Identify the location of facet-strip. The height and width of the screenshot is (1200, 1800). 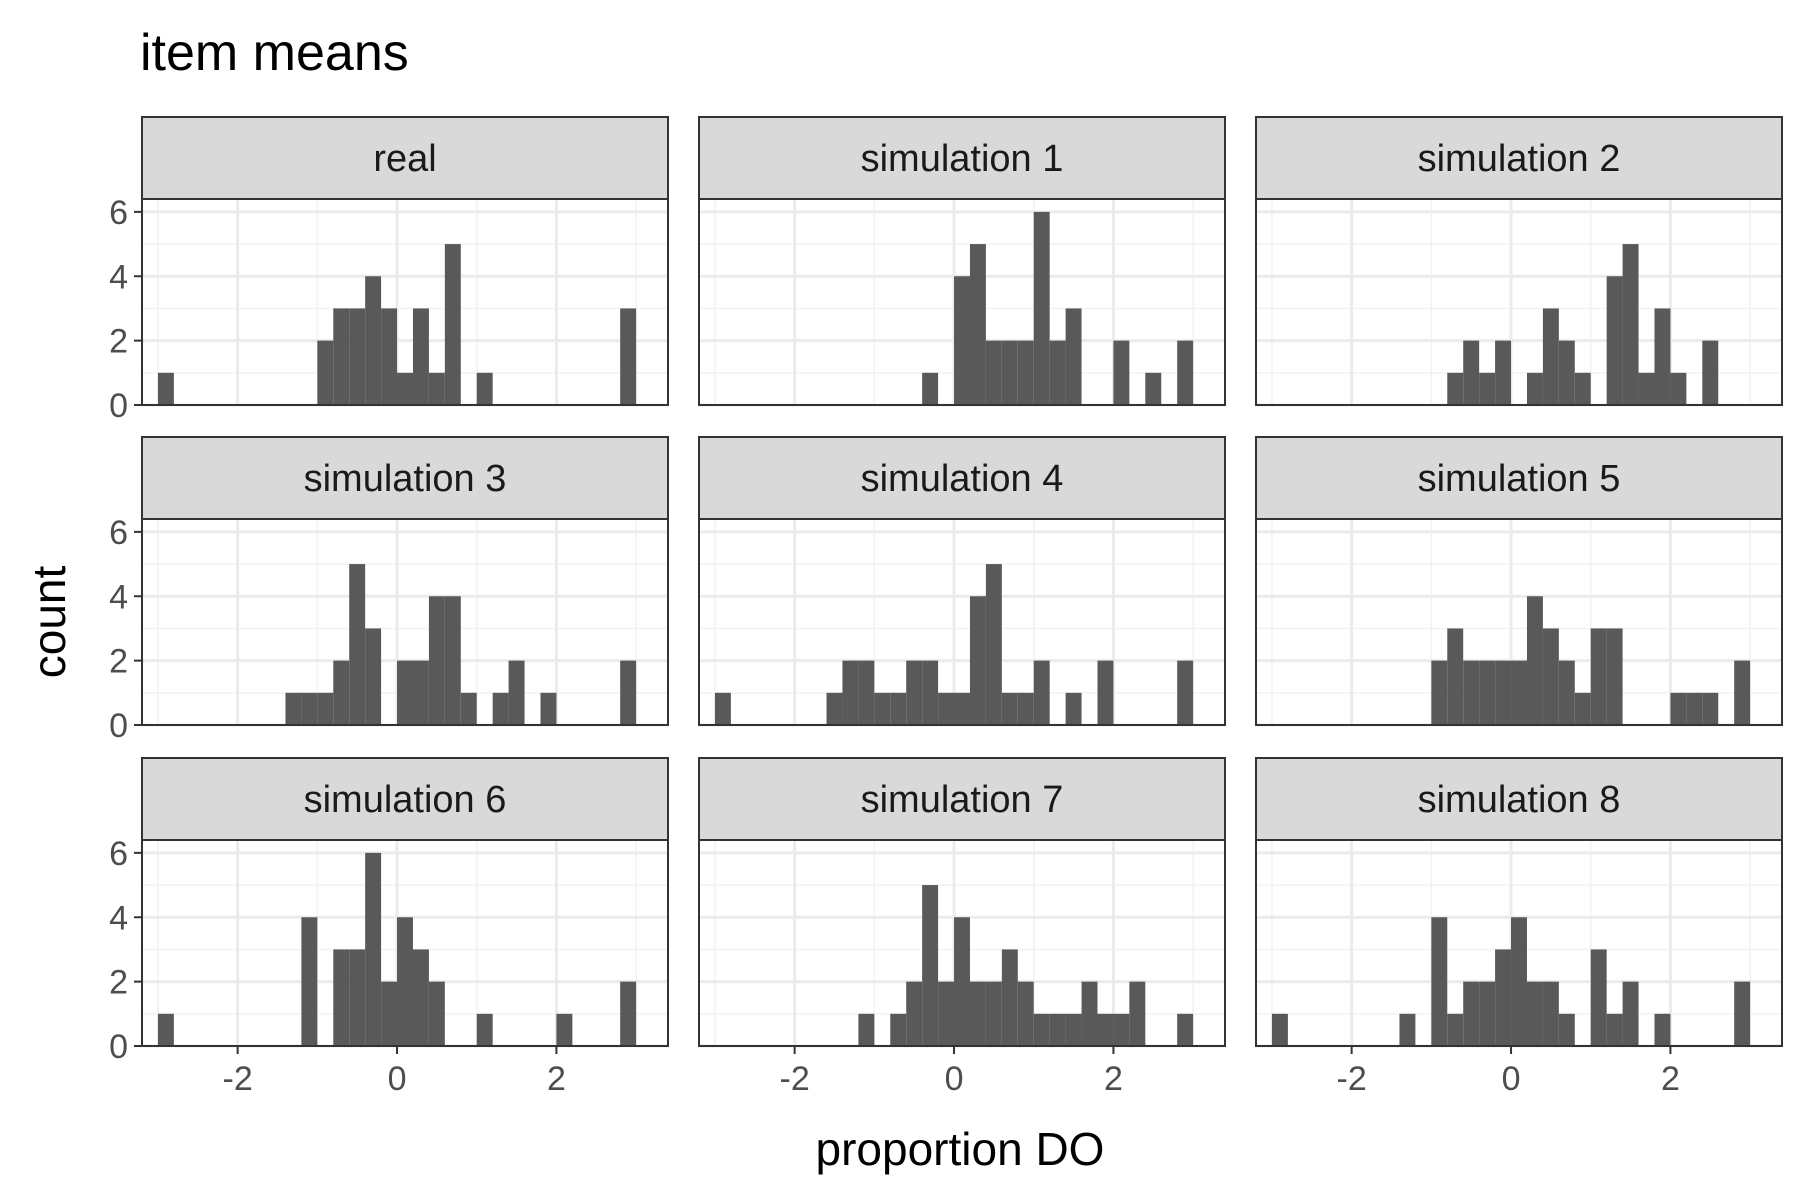
(1519, 158).